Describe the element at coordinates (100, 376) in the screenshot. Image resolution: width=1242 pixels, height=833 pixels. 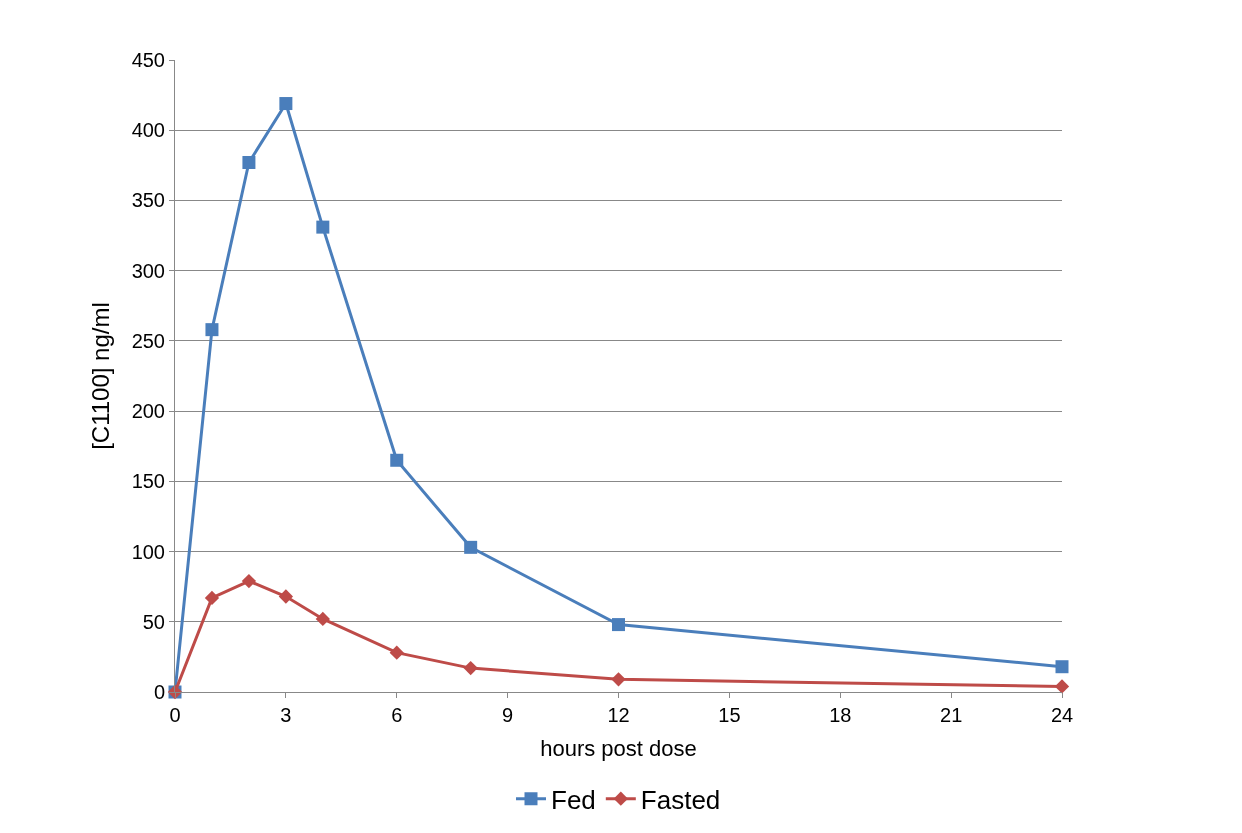
I see `y-axis-title: [C1100] ng/ml` at that location.